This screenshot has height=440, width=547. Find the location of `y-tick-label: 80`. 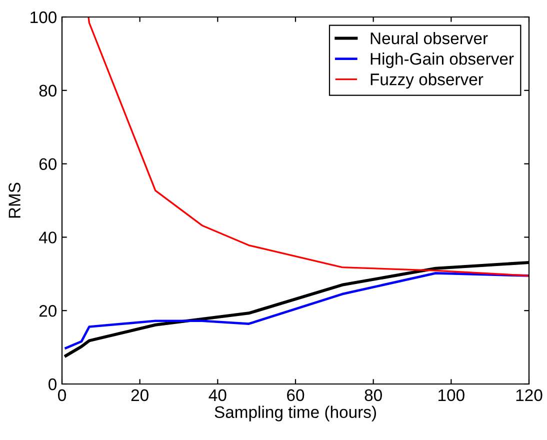

y-tick-label: 80 is located at coordinates (47, 90).